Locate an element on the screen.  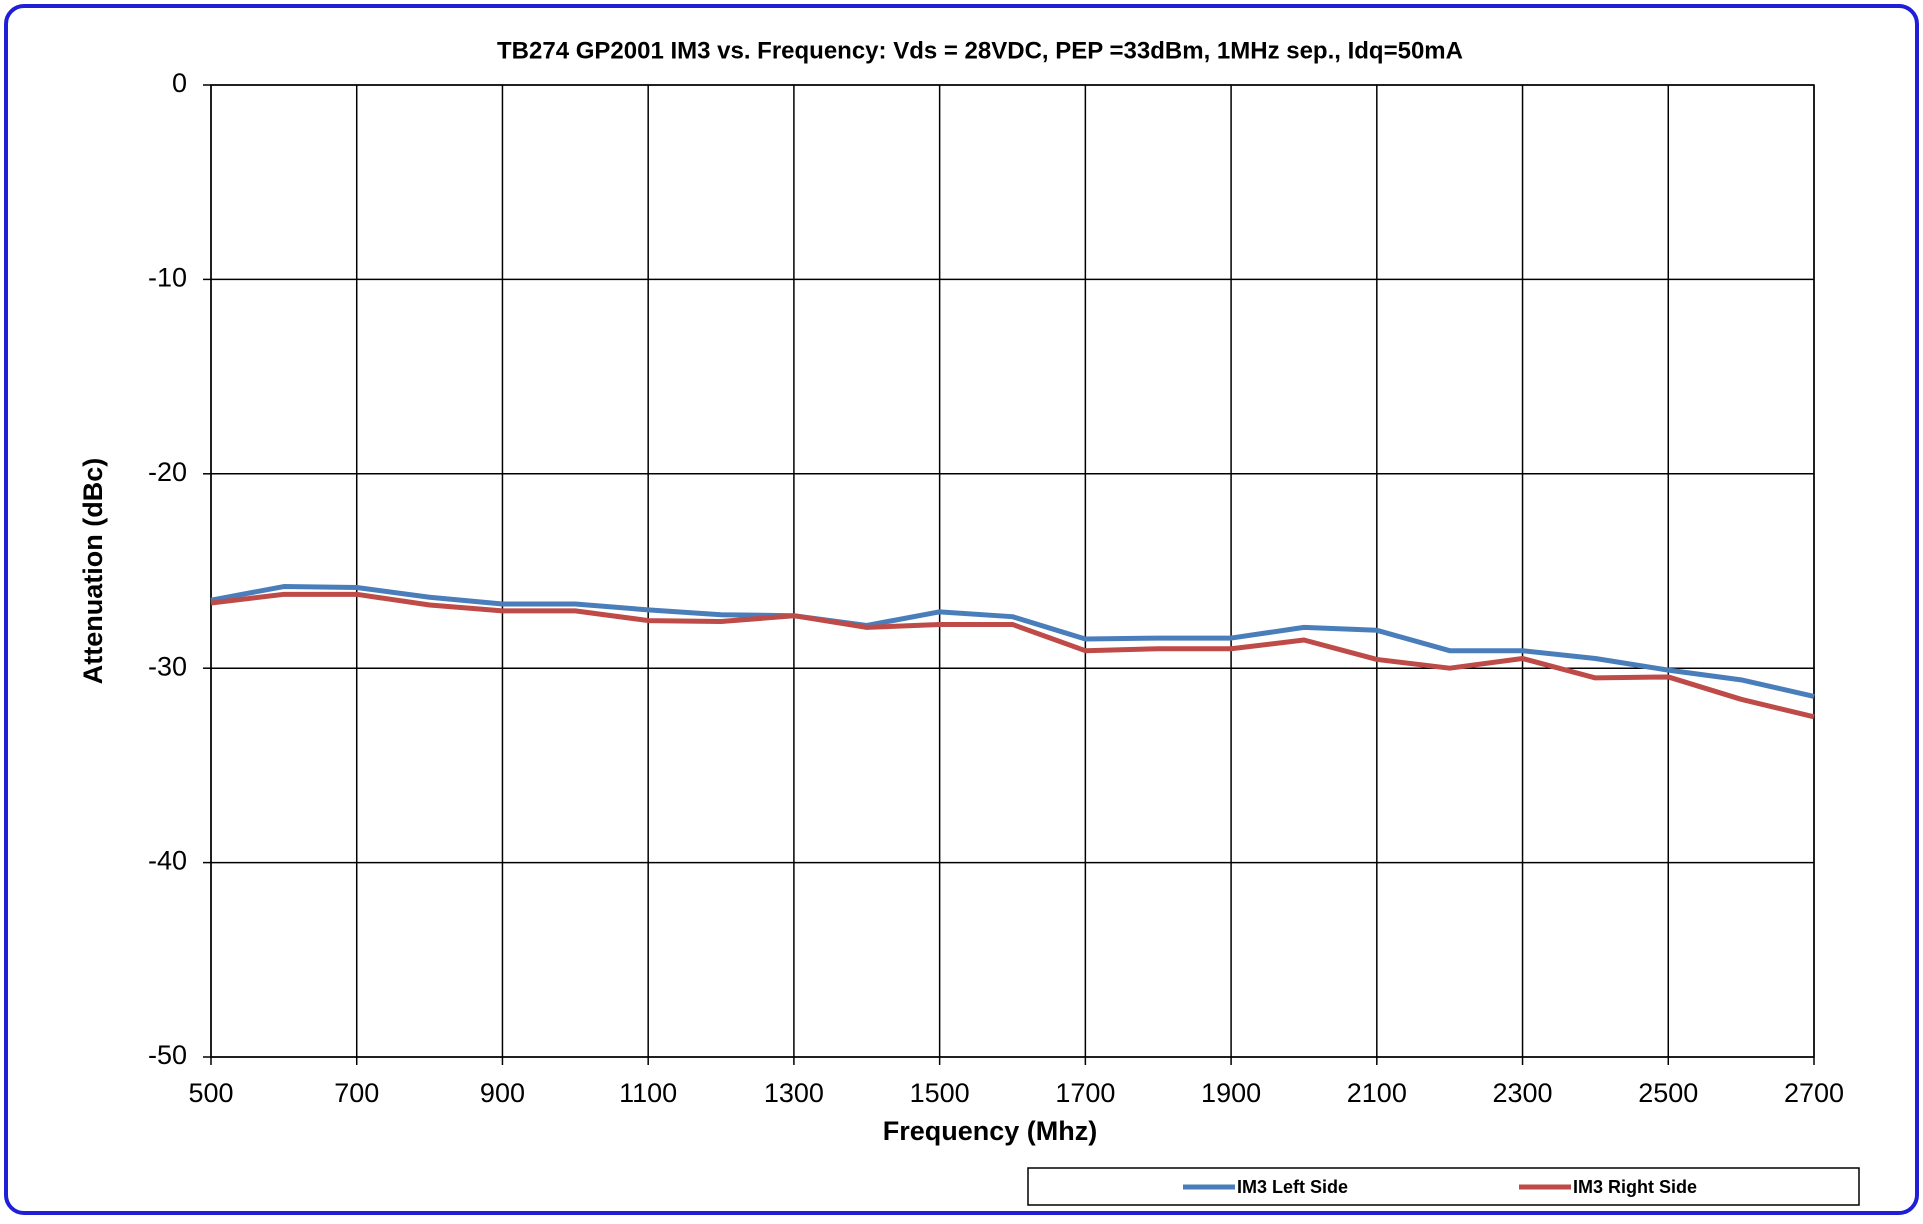
x-tick-label: 1700 is located at coordinates (1085, 1093).